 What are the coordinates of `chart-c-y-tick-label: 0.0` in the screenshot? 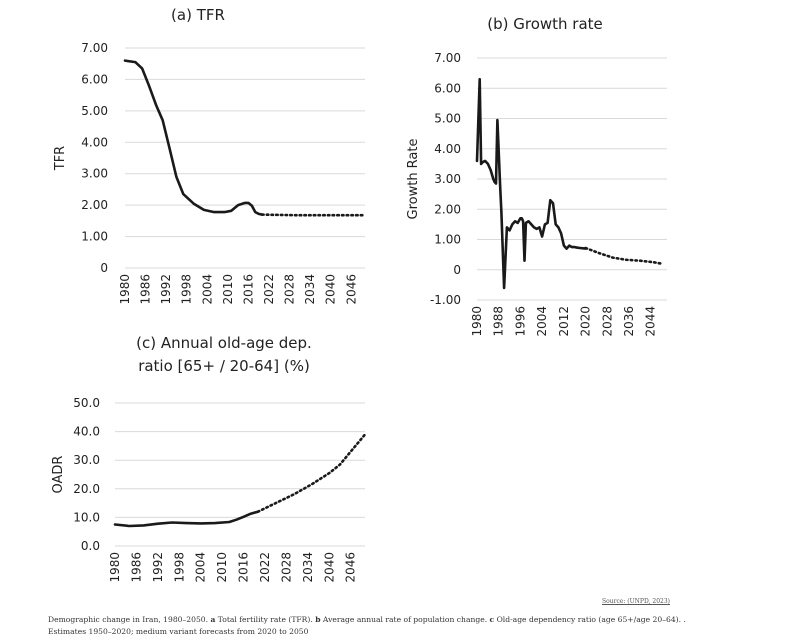 It's located at (90, 546).